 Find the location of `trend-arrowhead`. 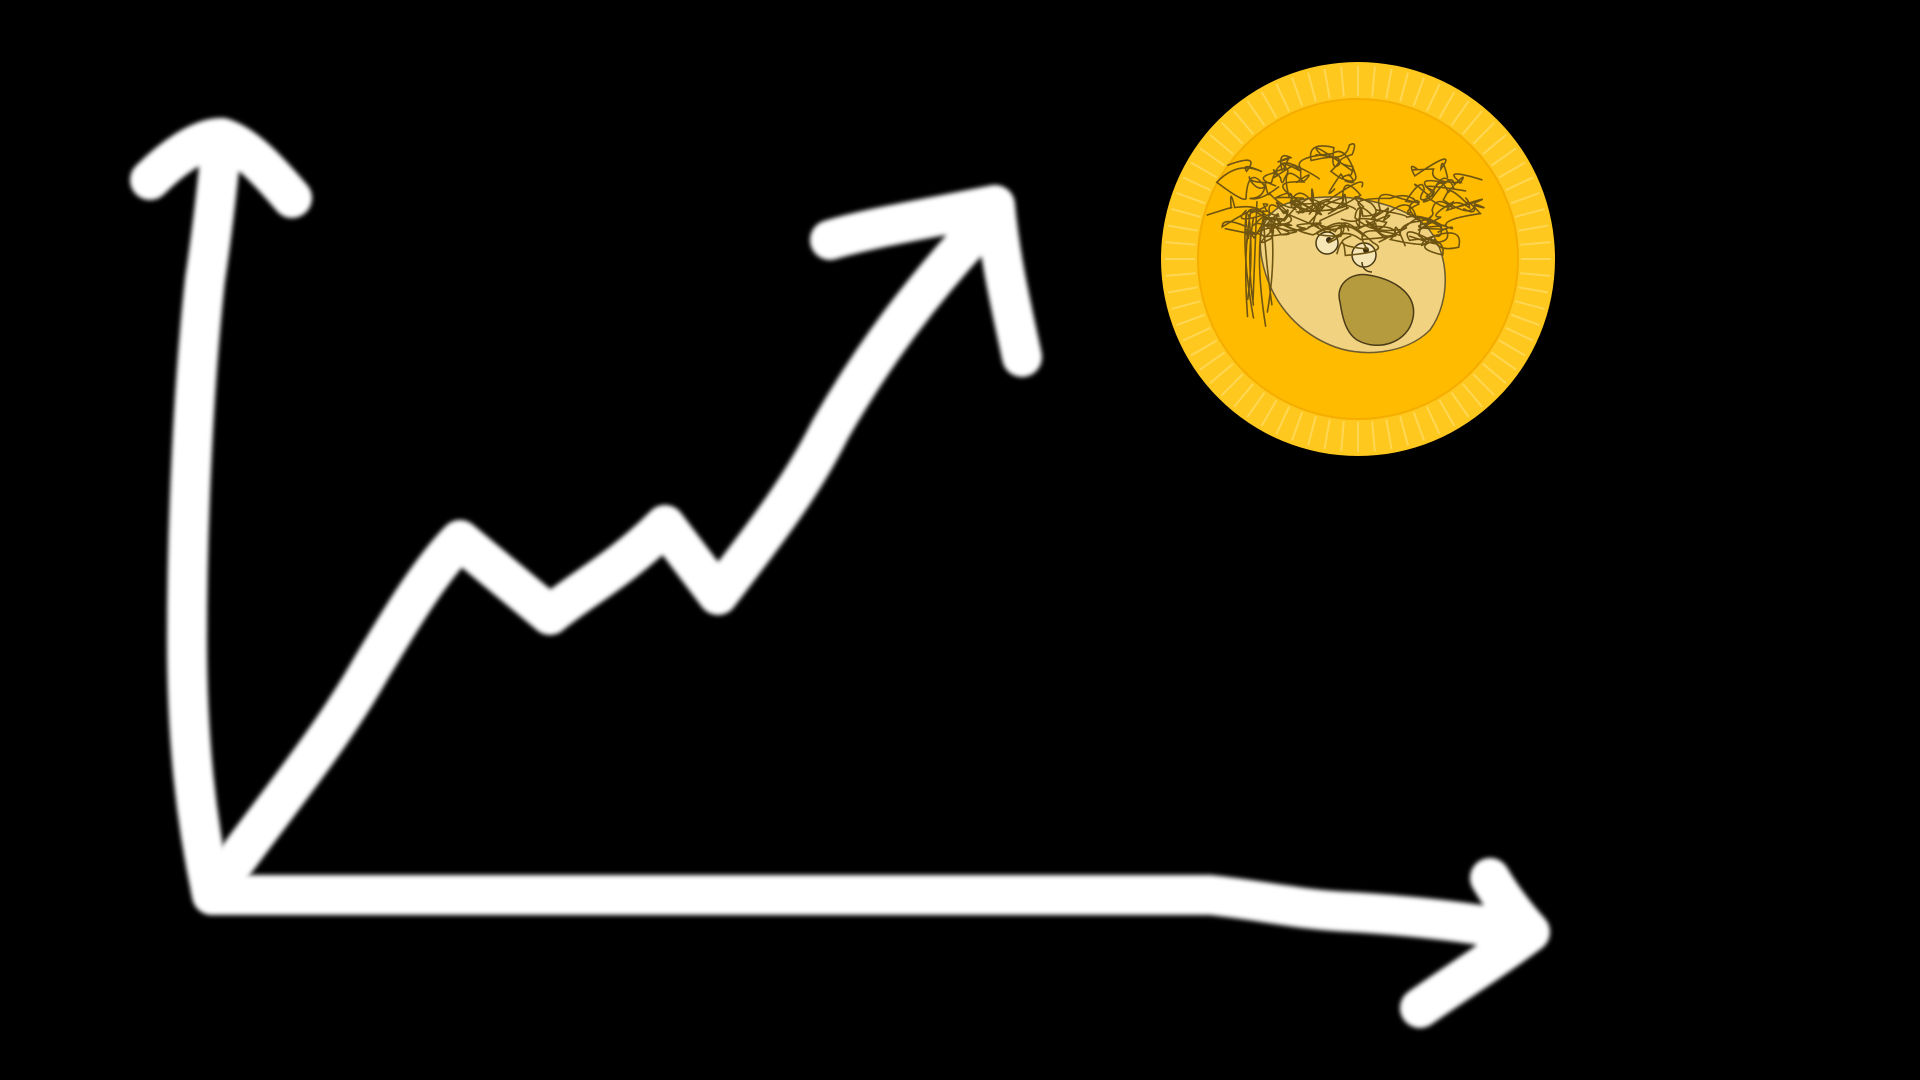

trend-arrowhead is located at coordinates (926, 281).